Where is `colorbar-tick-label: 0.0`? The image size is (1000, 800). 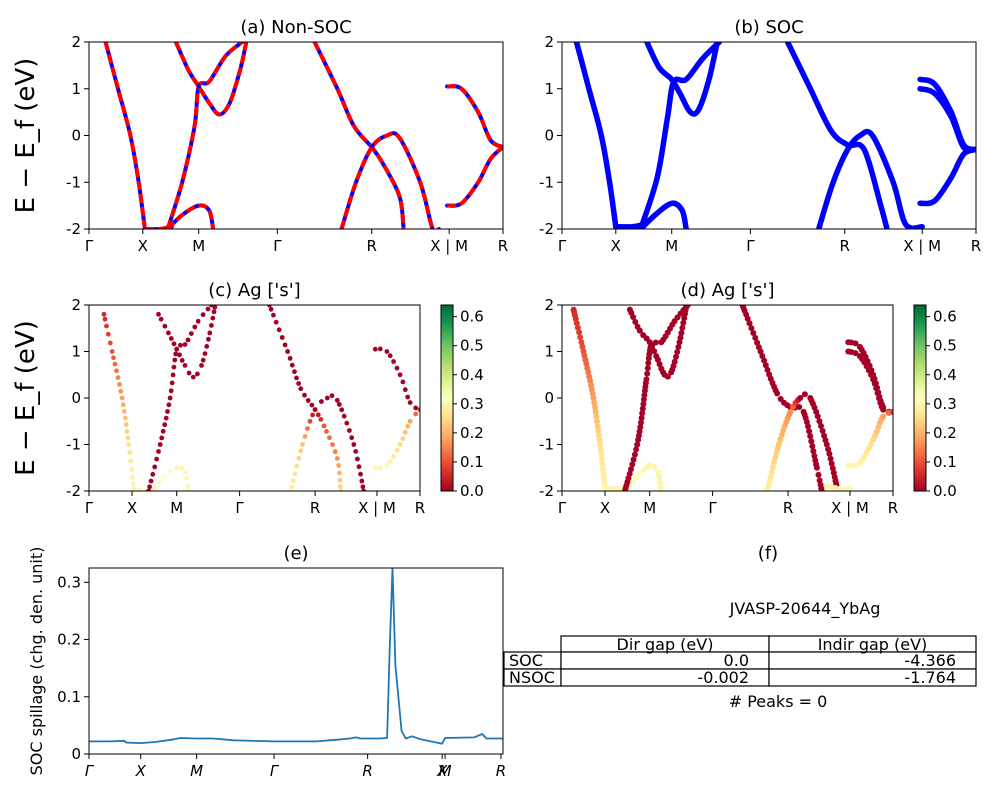 colorbar-tick-label: 0.0 is located at coordinates (472, 491).